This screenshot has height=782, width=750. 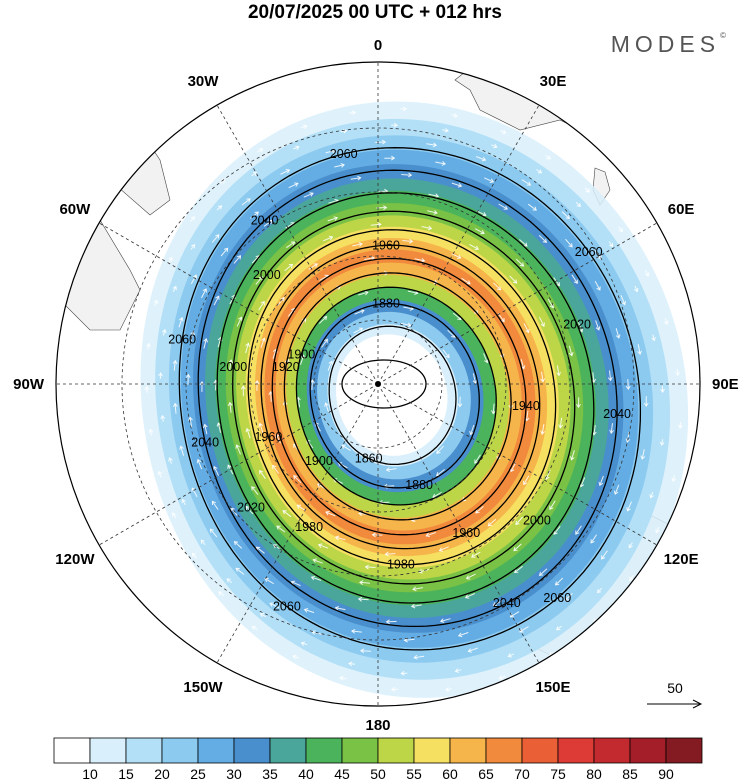 I want to click on colorbar-tick-label: 60, so click(x=450, y=774).